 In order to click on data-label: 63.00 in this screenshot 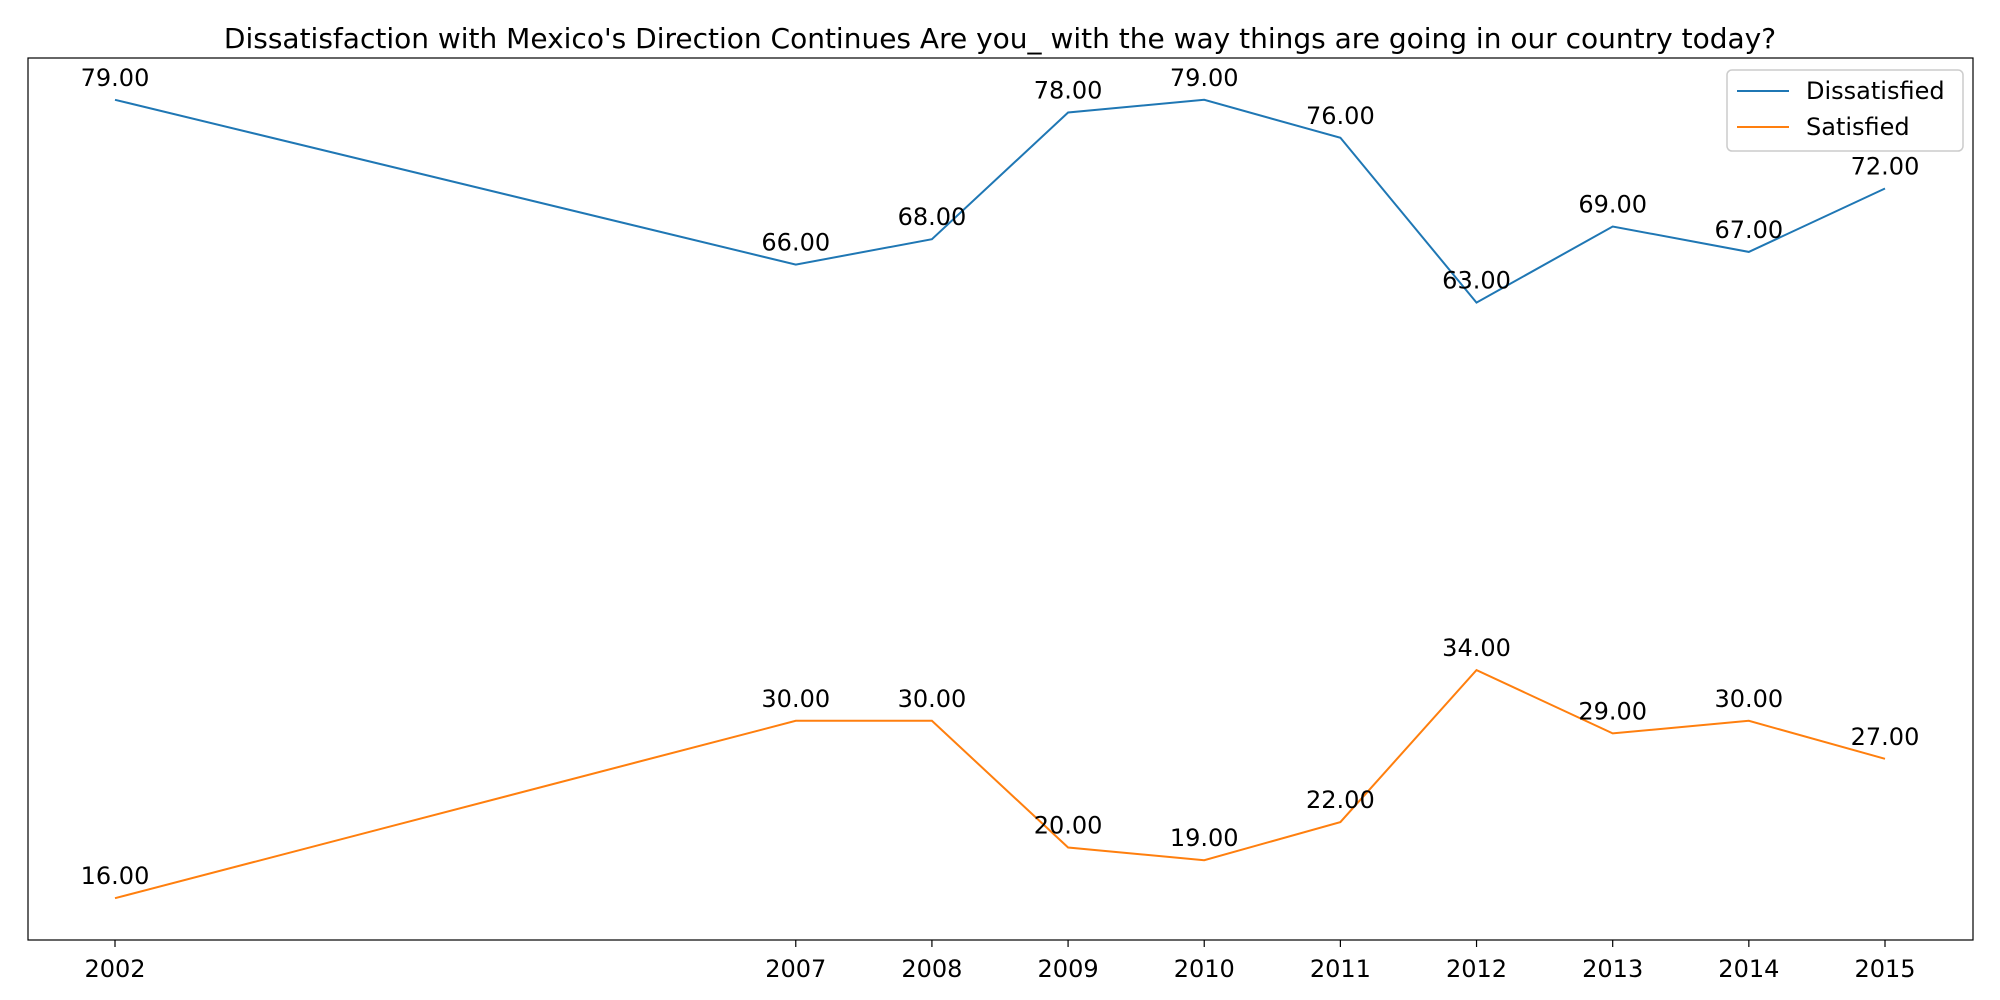, I will do `click(1476, 281)`.